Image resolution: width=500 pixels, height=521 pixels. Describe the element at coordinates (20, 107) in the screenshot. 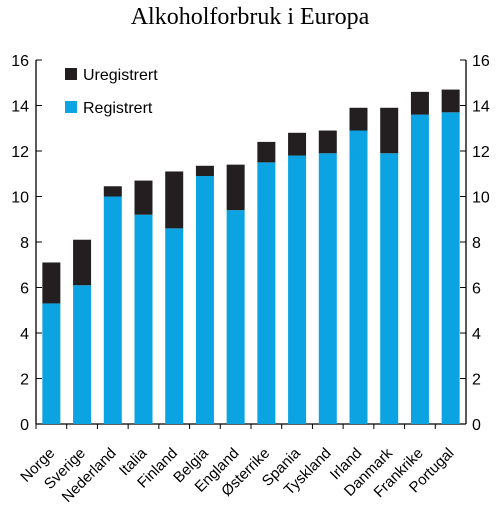

I see `y-tick-label-left: 14` at that location.